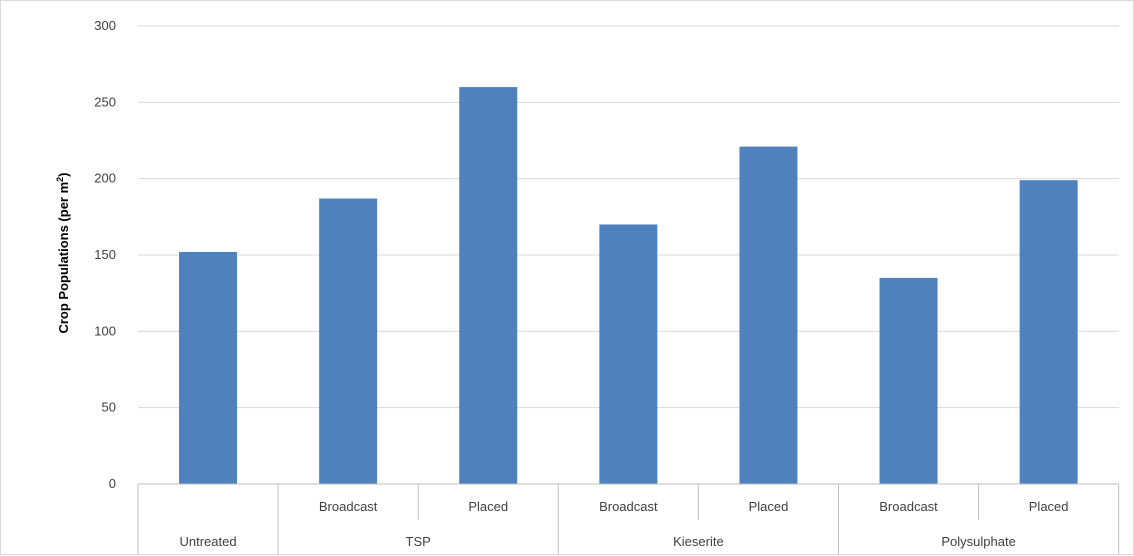 This screenshot has width=1134, height=556. I want to click on y-tick-label: 100, so click(105, 330).